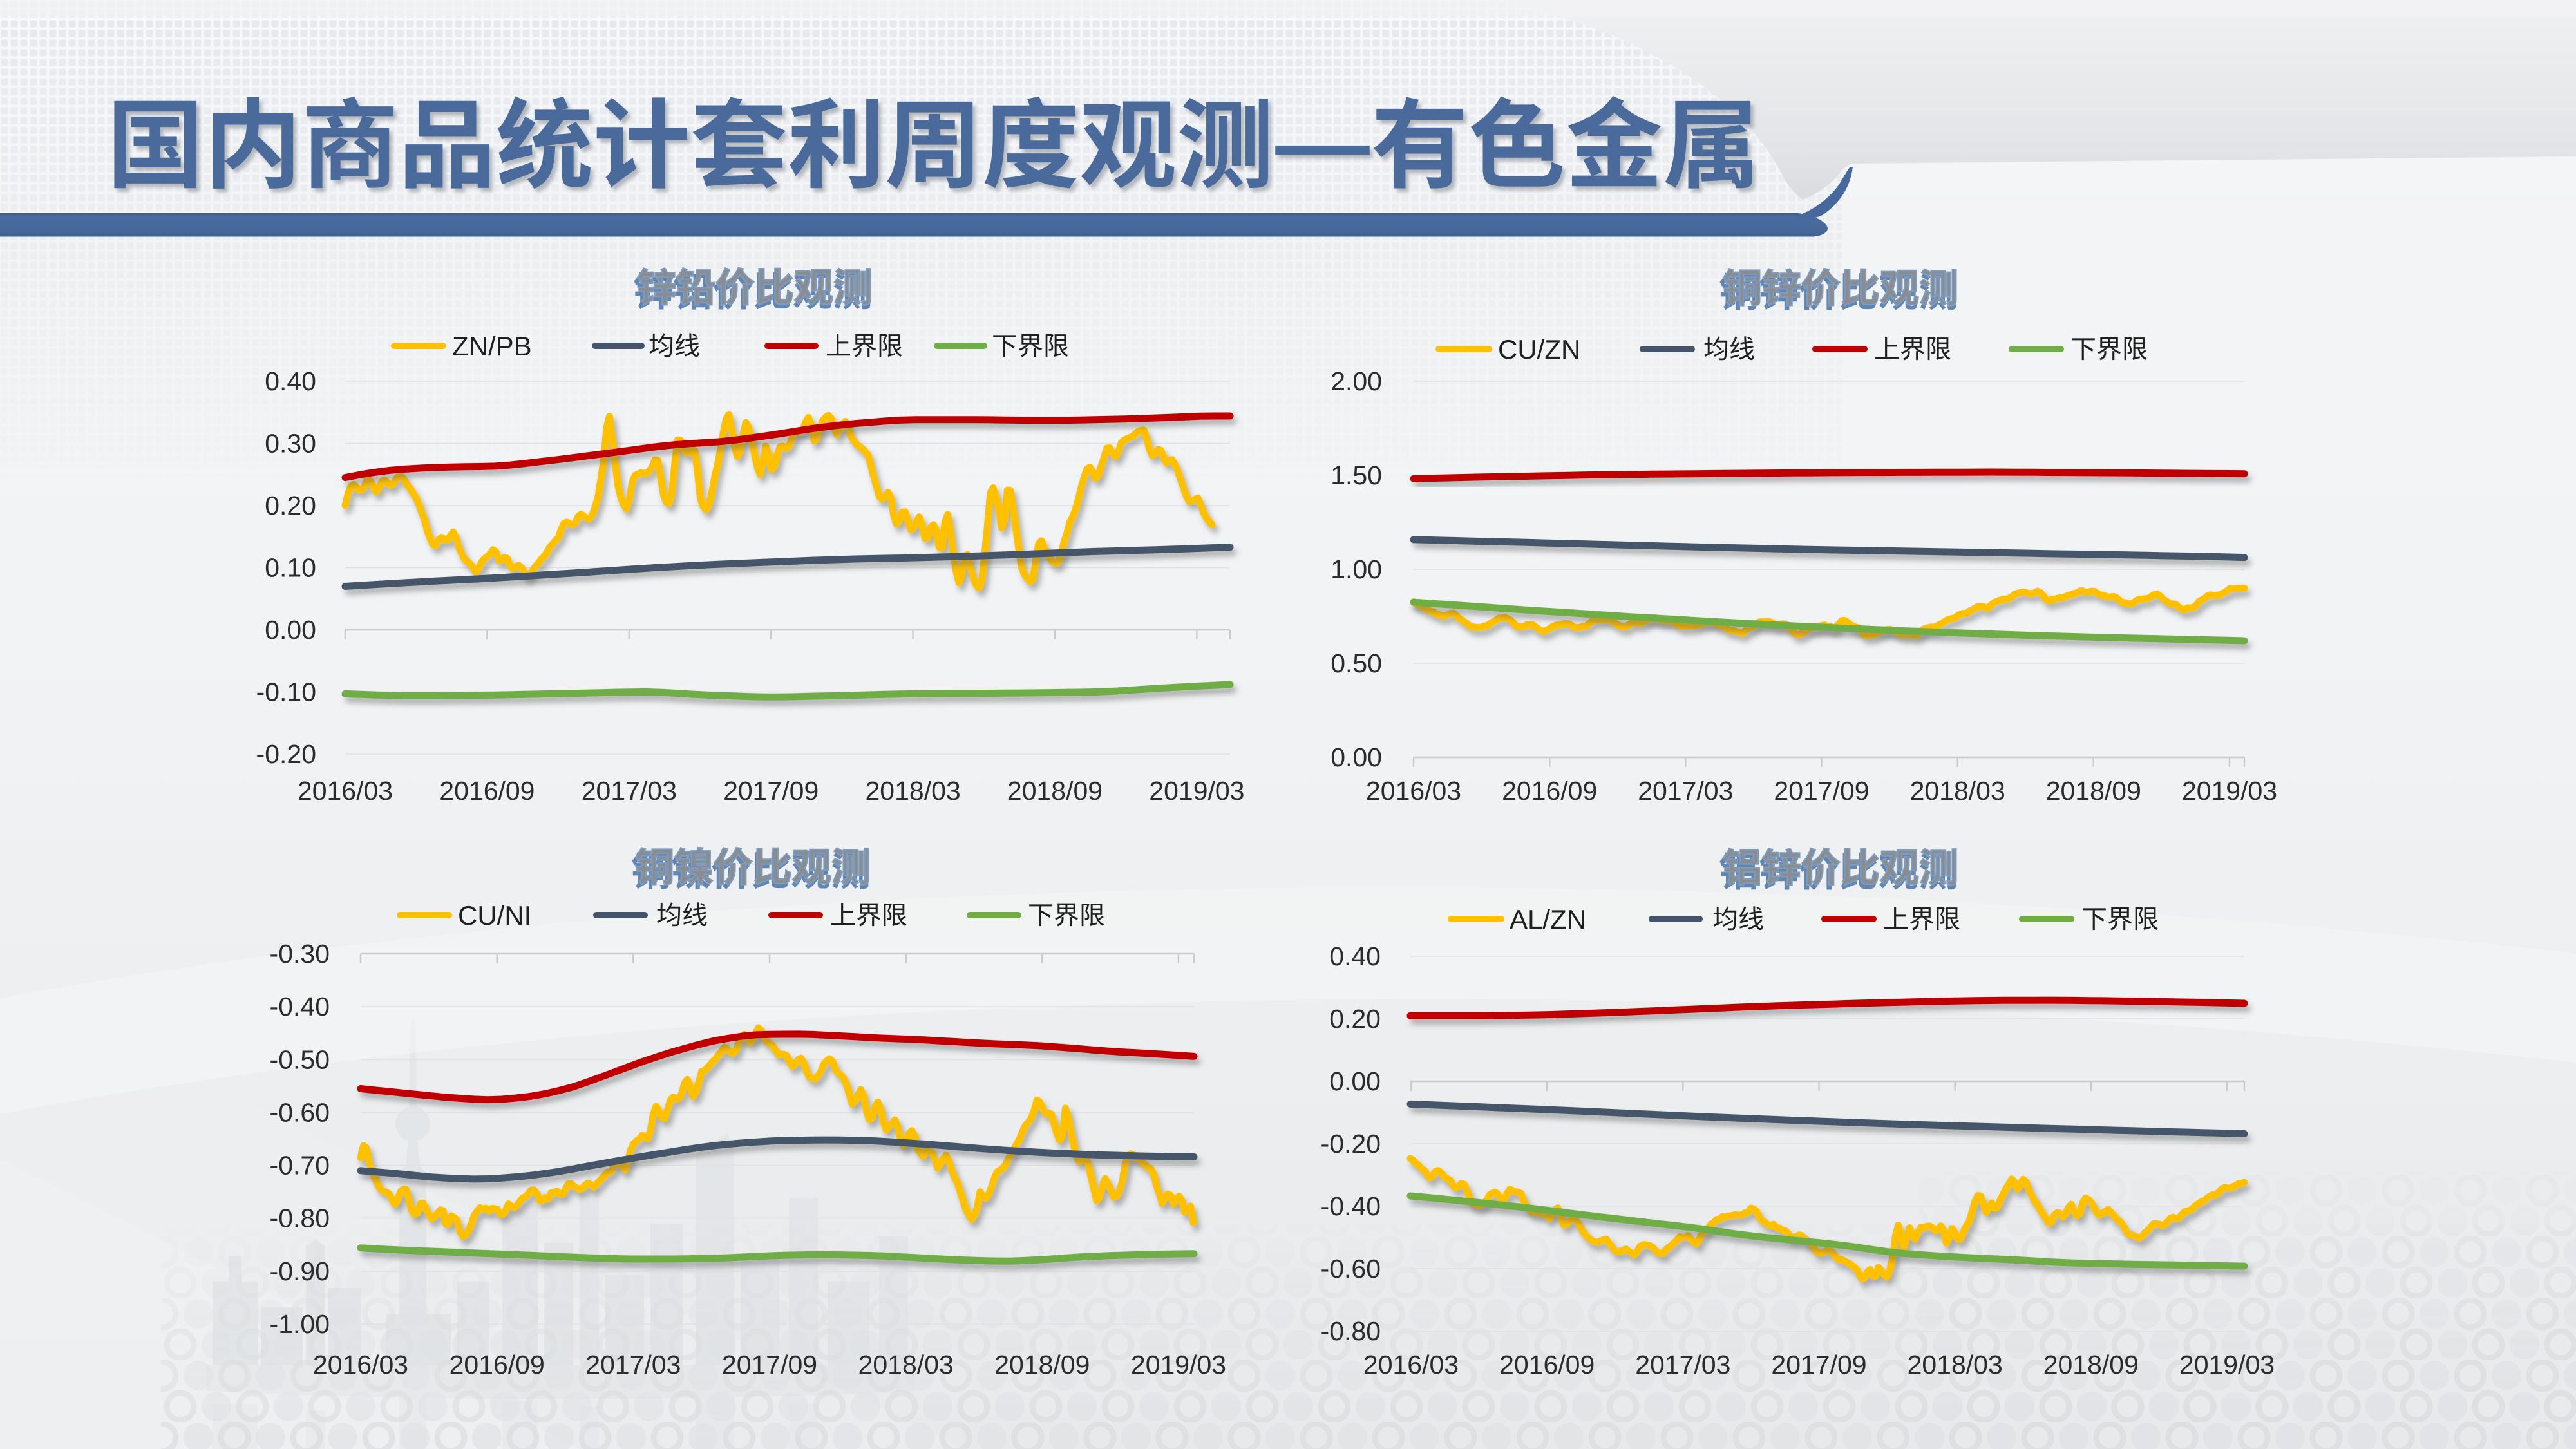 The height and width of the screenshot is (1449, 2576). What do you see at coordinates (1356, 381) in the screenshot?
I see `svg-text: 2.00` at bounding box center [1356, 381].